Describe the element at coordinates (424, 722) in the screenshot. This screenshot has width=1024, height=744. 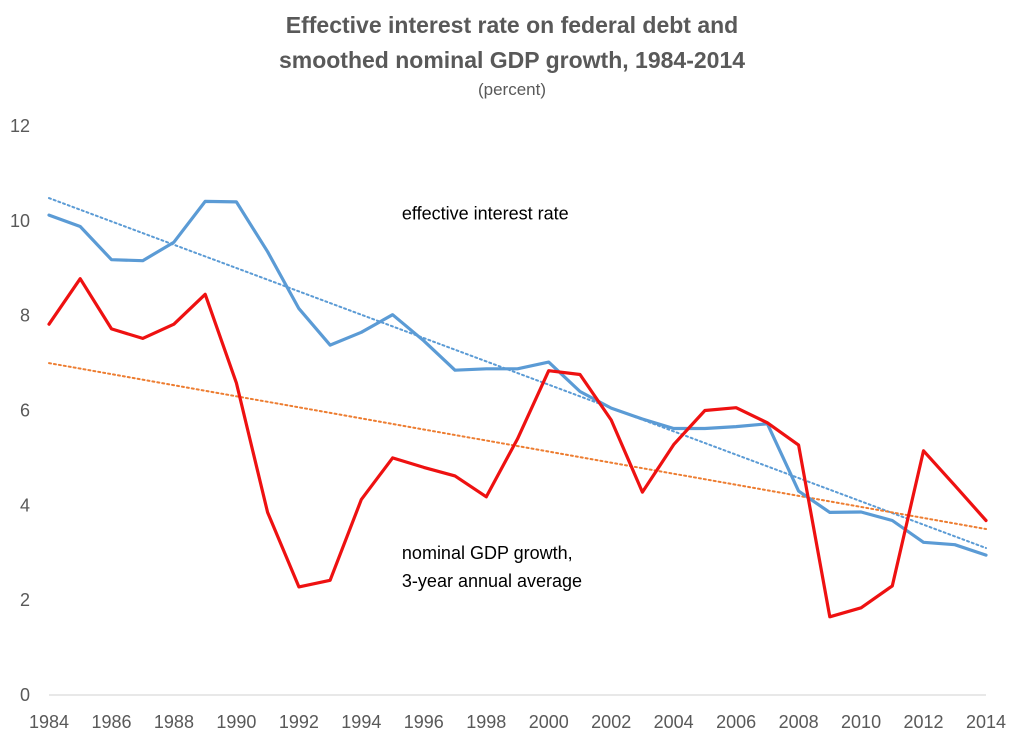
I see `x-tick-label: 1996` at that location.